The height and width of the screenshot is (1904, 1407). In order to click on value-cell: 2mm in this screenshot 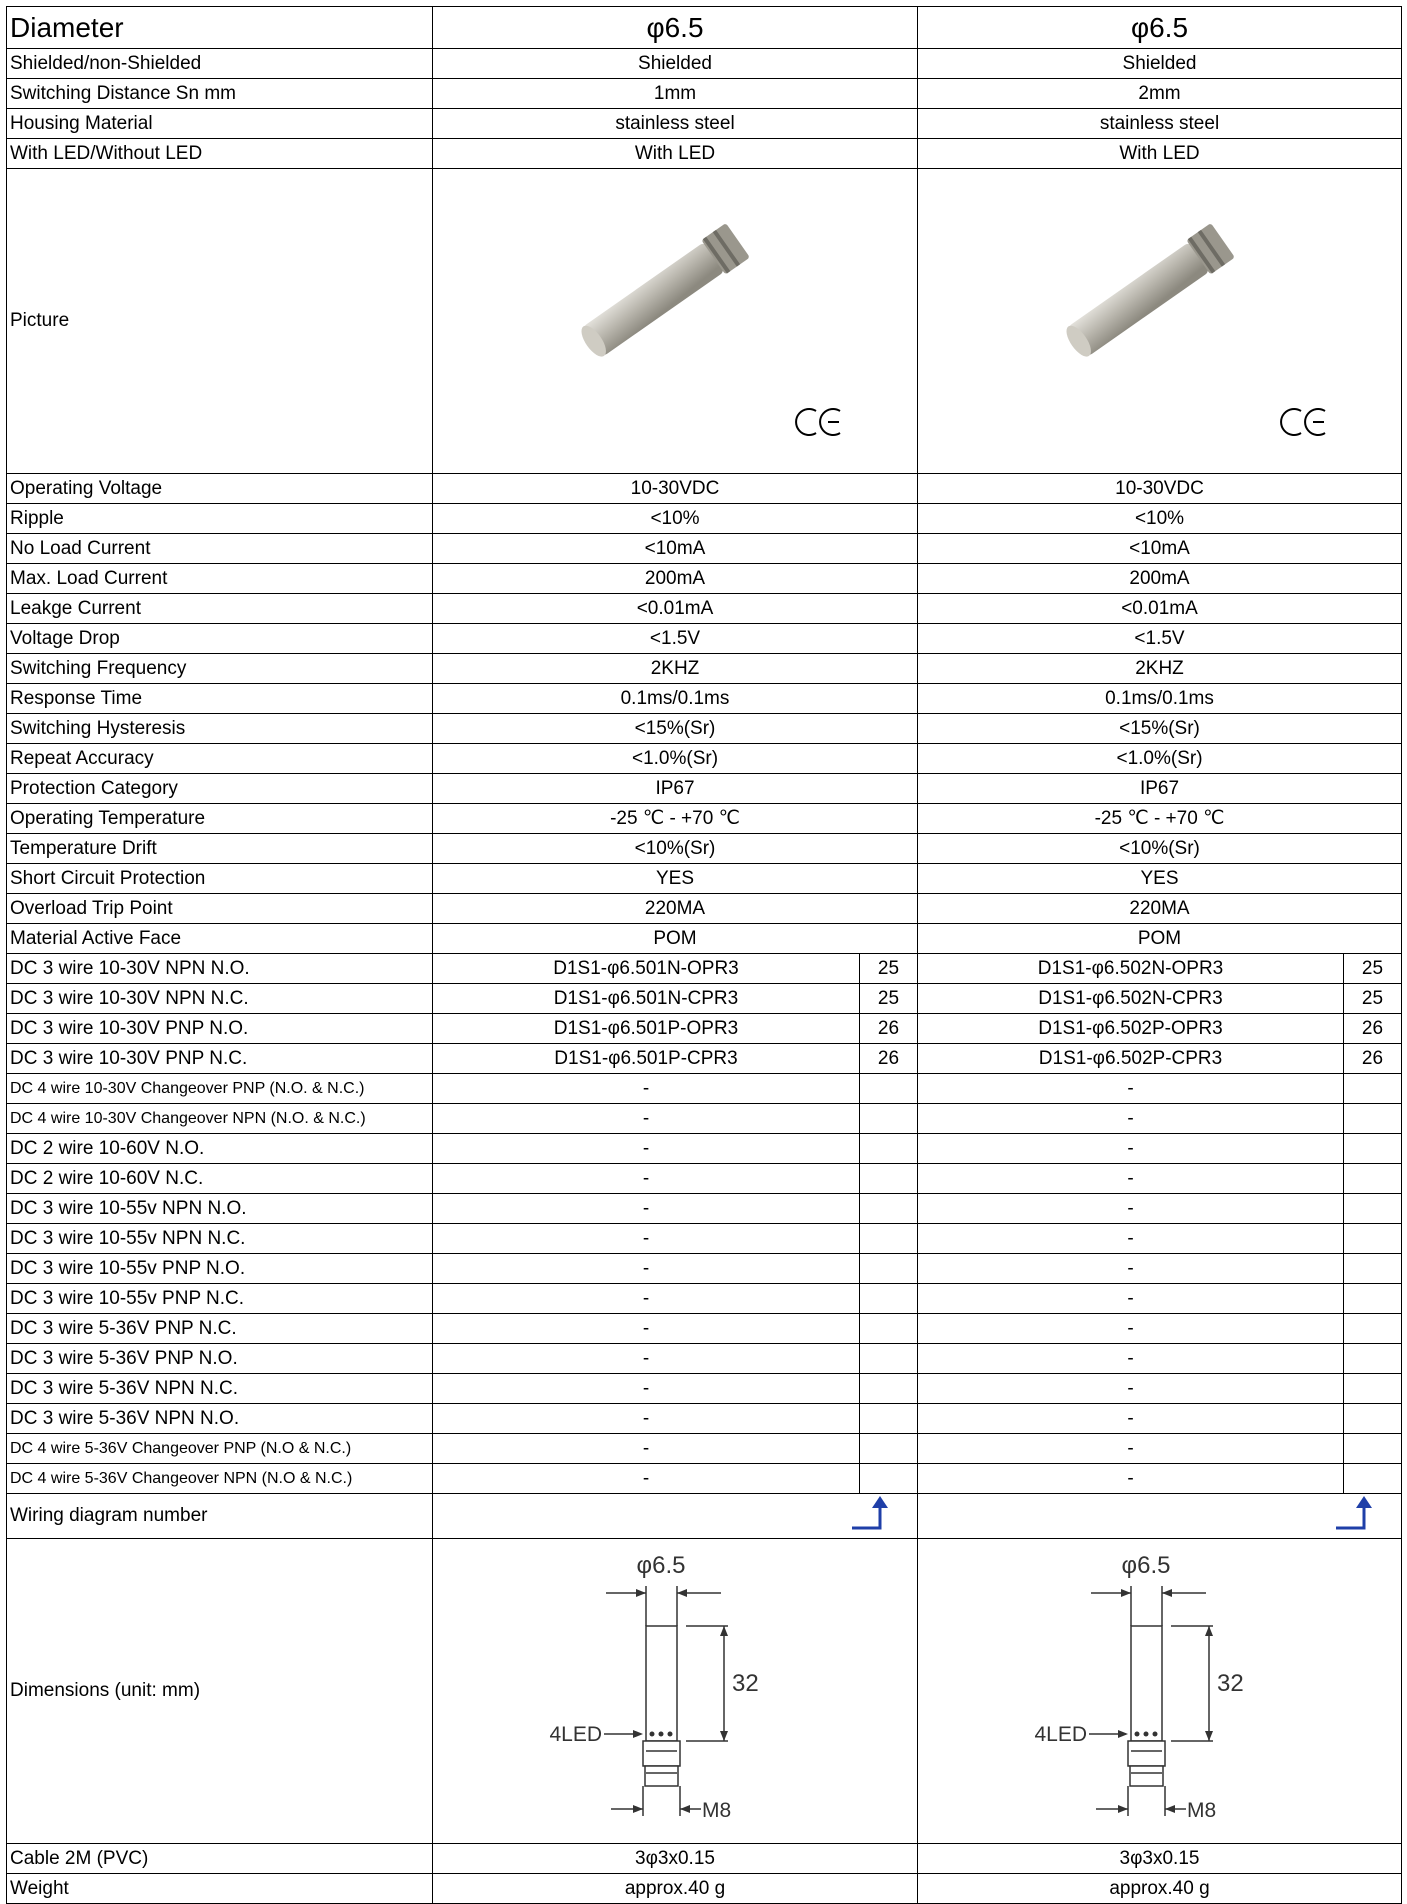, I will do `click(1159, 93)`.